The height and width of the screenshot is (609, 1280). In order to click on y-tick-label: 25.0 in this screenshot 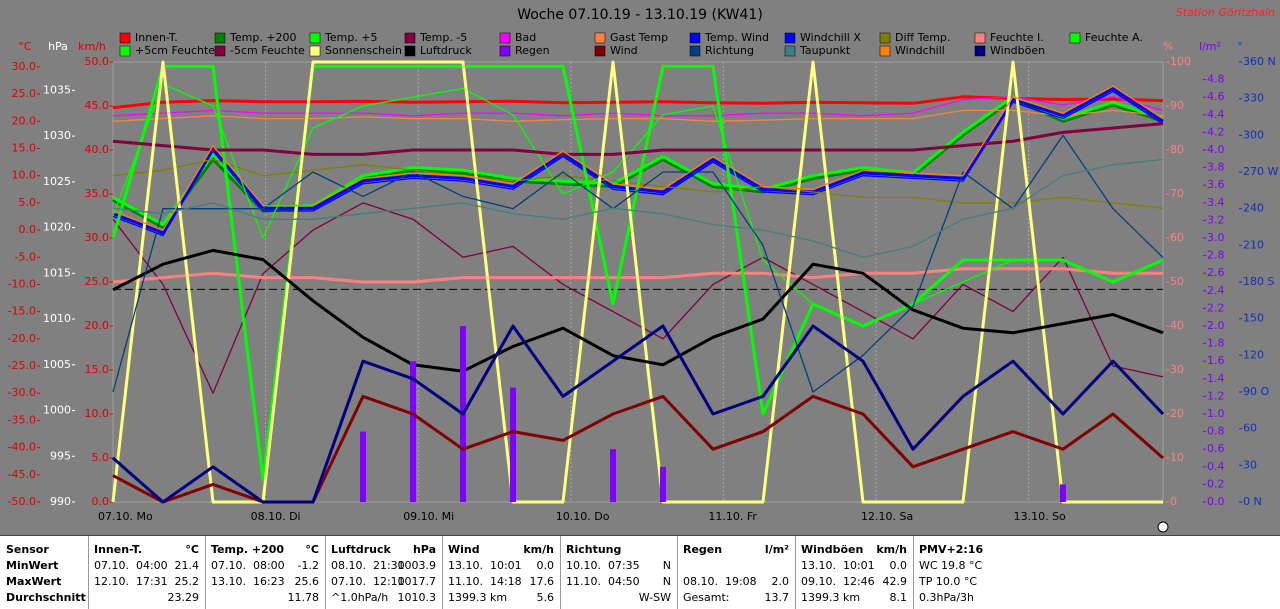, I will do `click(97, 281)`.